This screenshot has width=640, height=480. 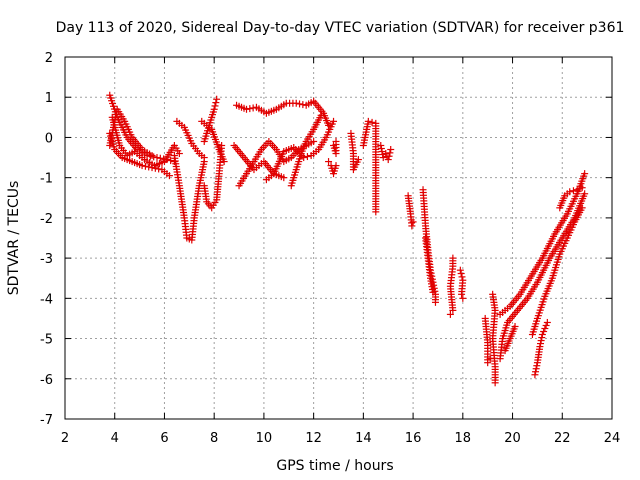 I want to click on x-tick-label: 6, so click(x=164, y=438).